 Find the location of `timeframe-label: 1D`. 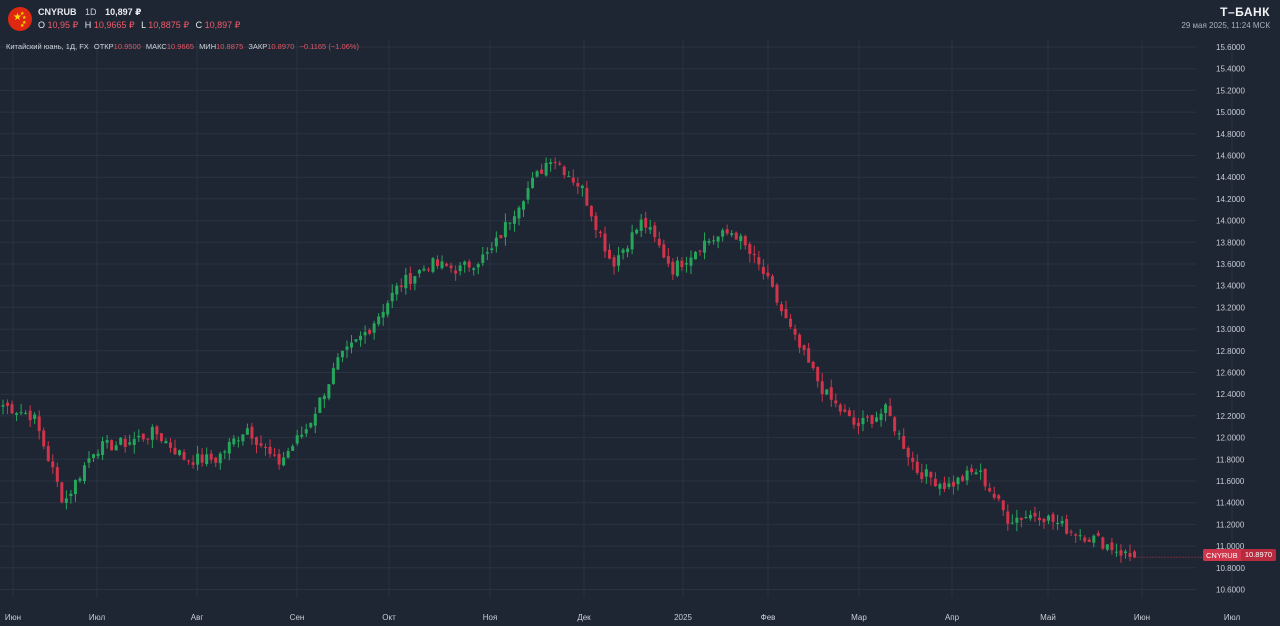

timeframe-label: 1D is located at coordinates (91, 12).